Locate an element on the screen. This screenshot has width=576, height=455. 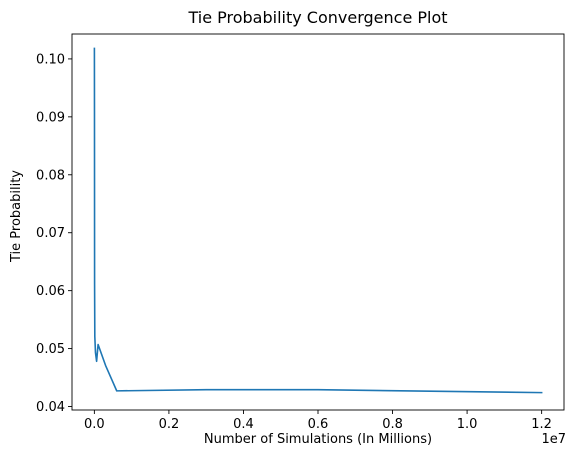
y-tick-label: 0.06 is located at coordinates (50, 291).